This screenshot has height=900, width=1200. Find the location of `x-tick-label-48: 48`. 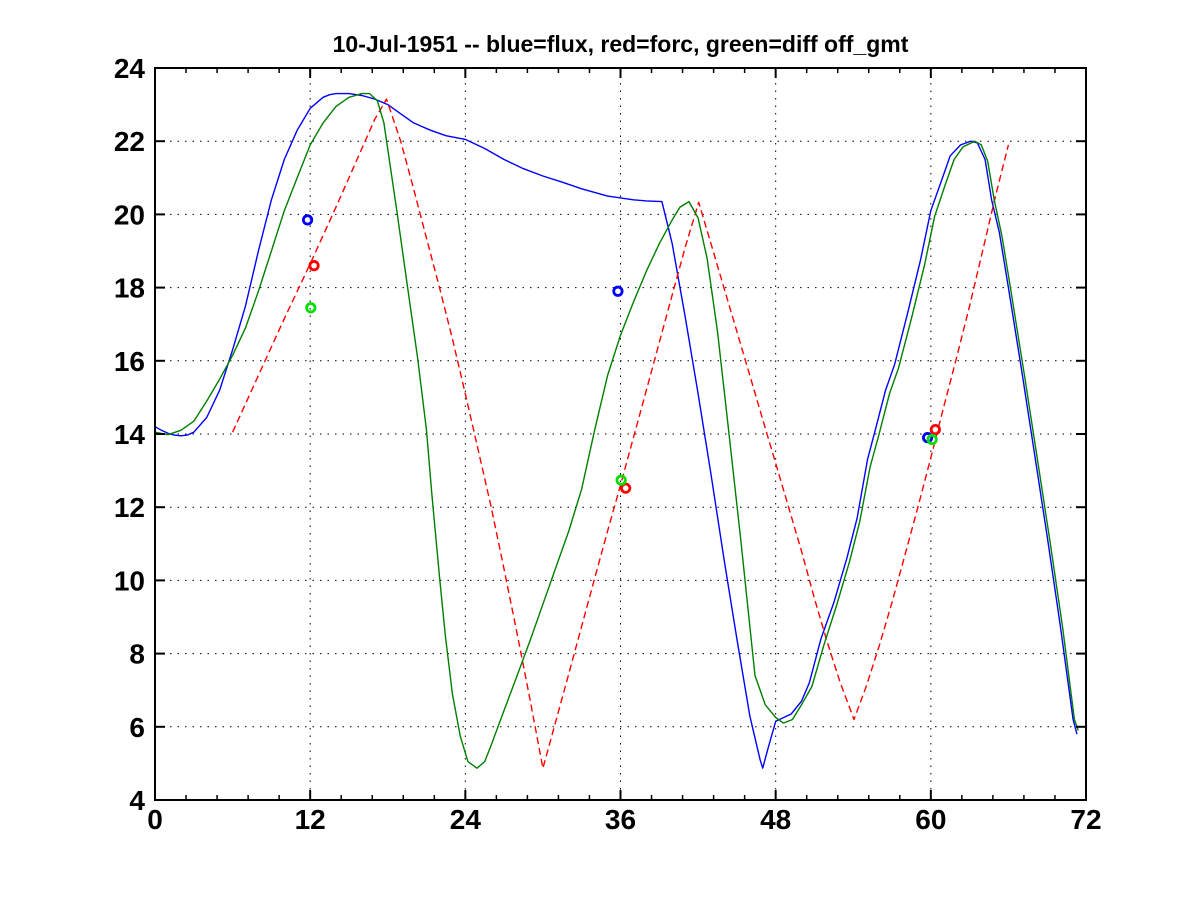

x-tick-label-48: 48 is located at coordinates (775, 819).